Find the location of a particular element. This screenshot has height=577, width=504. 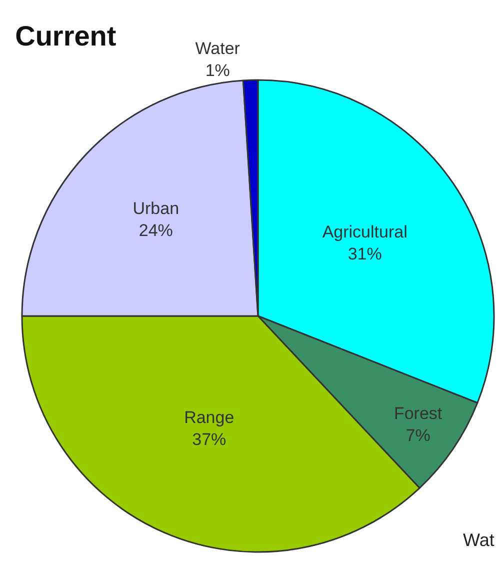

data-label: 1% is located at coordinates (217, 70).